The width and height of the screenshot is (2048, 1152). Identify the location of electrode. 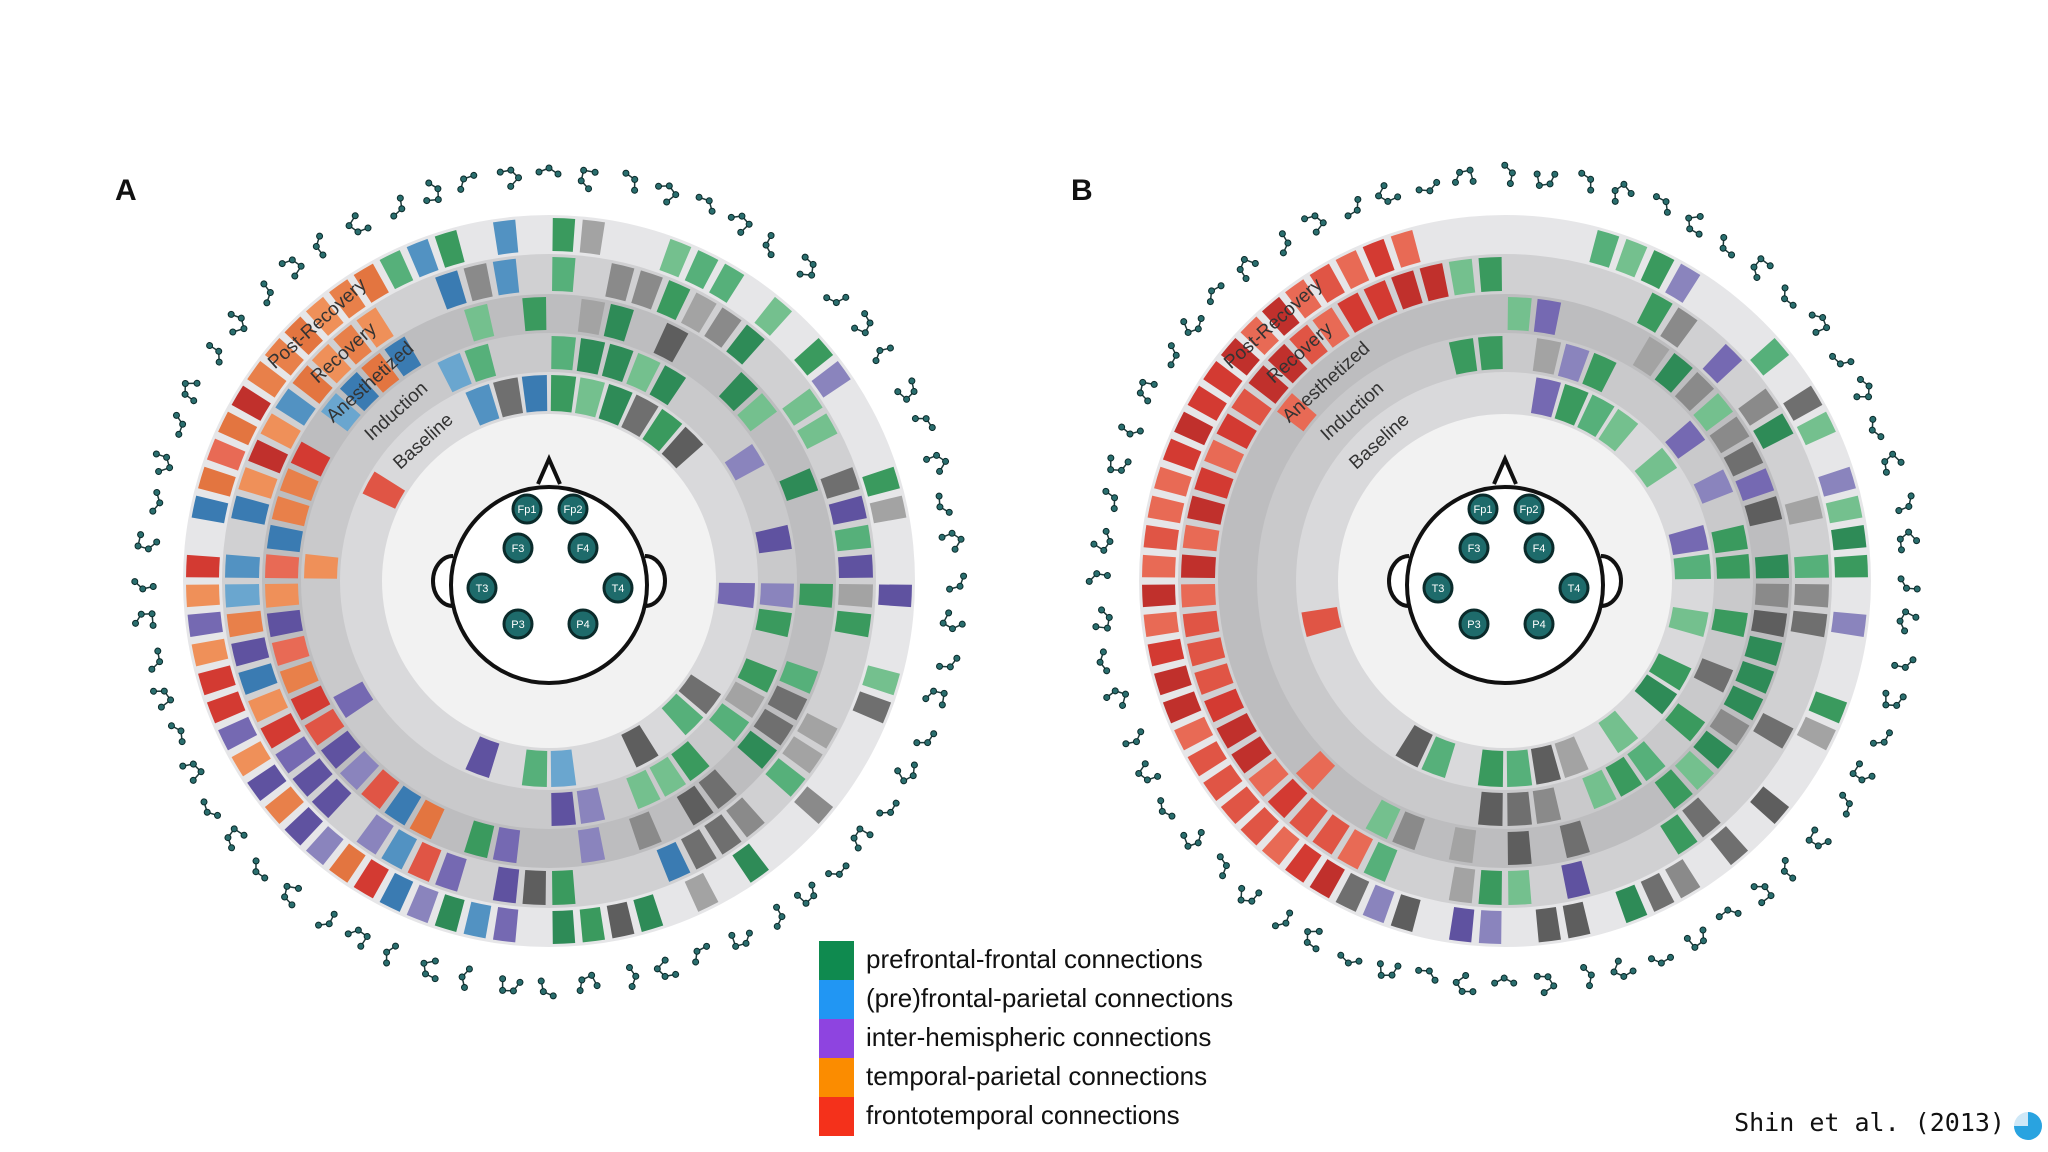
(518, 624).